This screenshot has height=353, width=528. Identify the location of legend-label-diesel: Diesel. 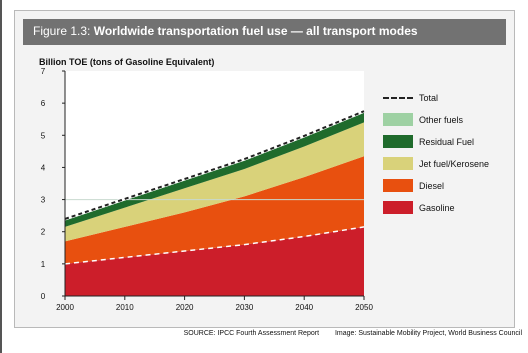
(432, 185).